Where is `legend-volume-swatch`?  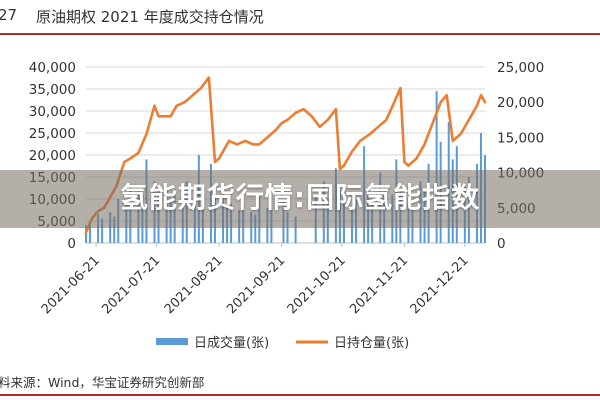 legend-volume-swatch is located at coordinates (172, 341).